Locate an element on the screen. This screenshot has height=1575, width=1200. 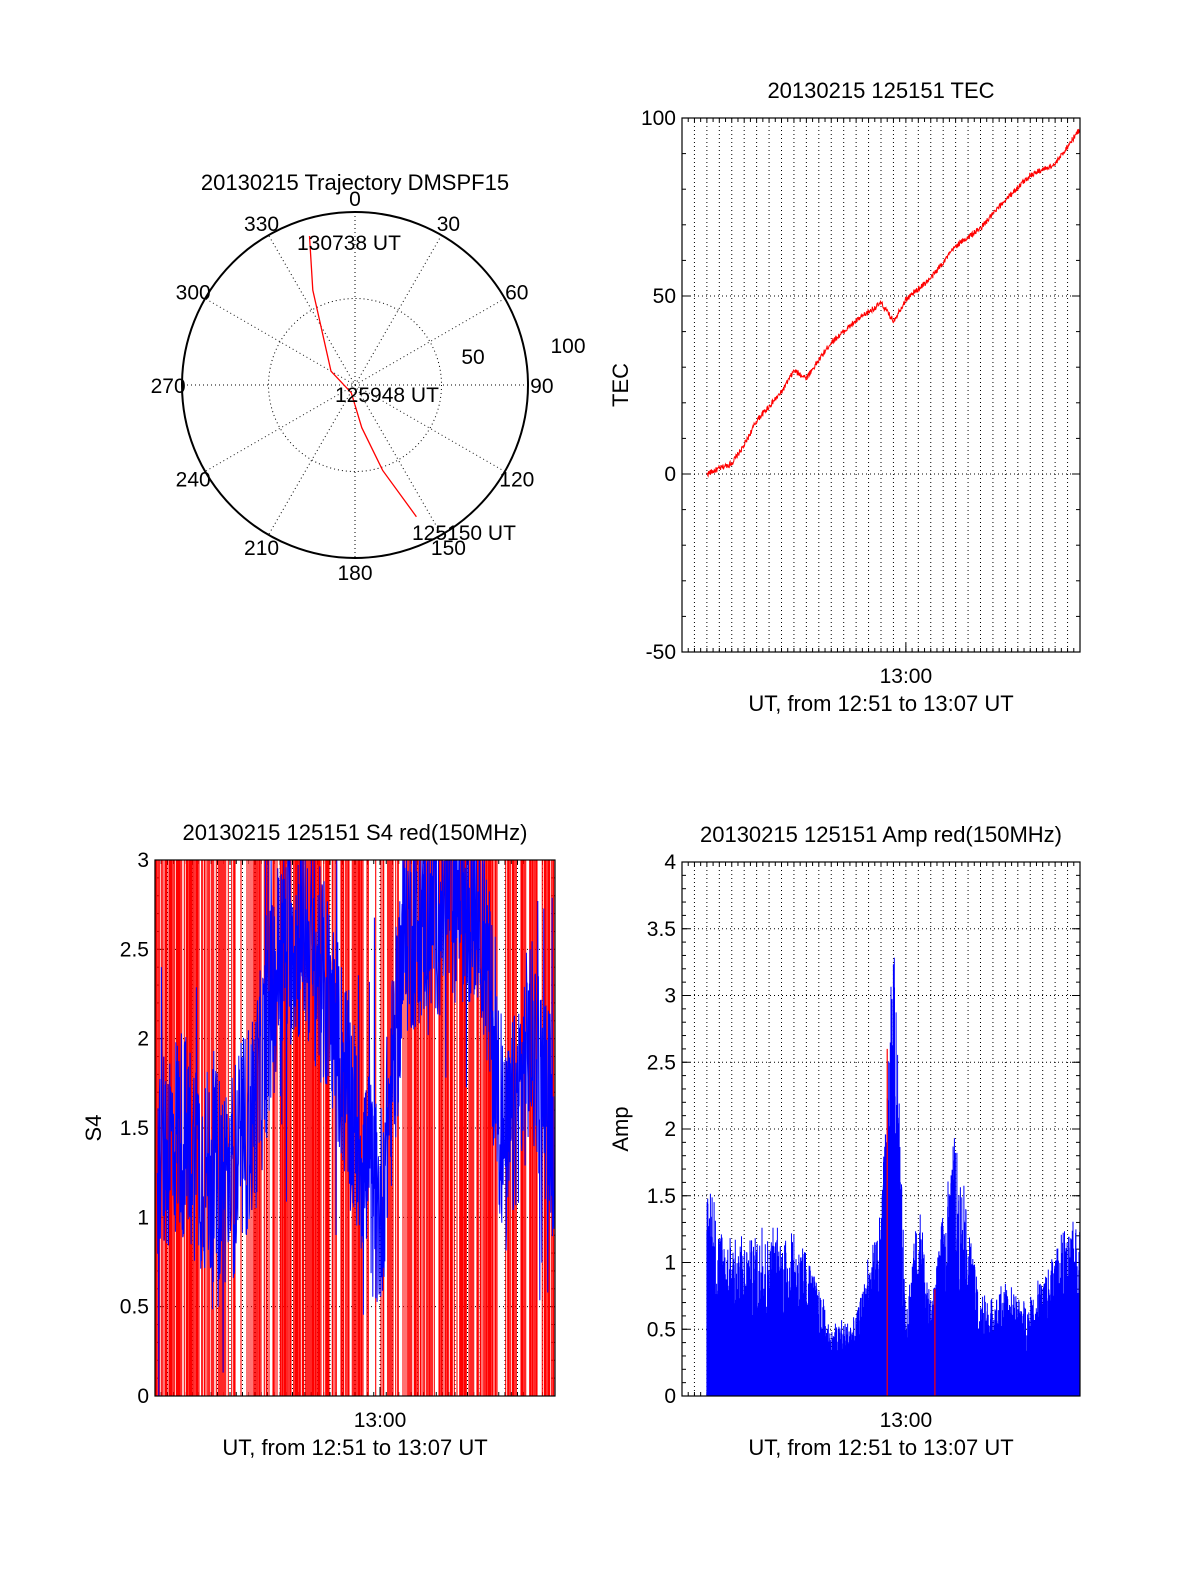
amp-ytick-label: 3.5 is located at coordinates (661, 929).